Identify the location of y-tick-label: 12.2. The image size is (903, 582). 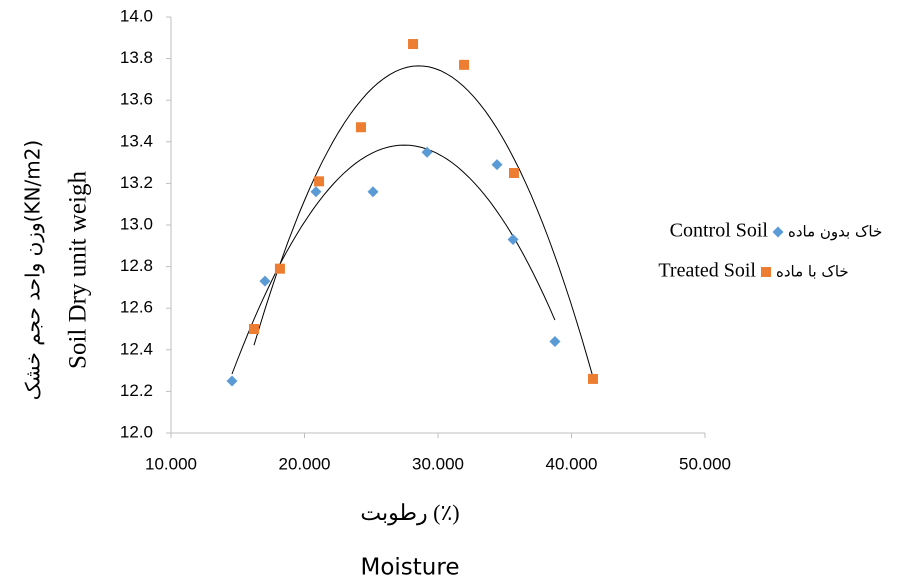
(136, 390).